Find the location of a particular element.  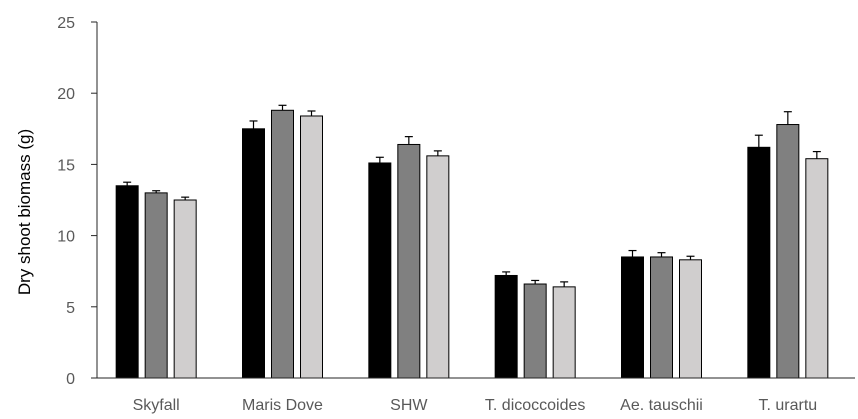

y-axis-ticks: 0 5 10 15 20 25 is located at coordinates (77, 201).